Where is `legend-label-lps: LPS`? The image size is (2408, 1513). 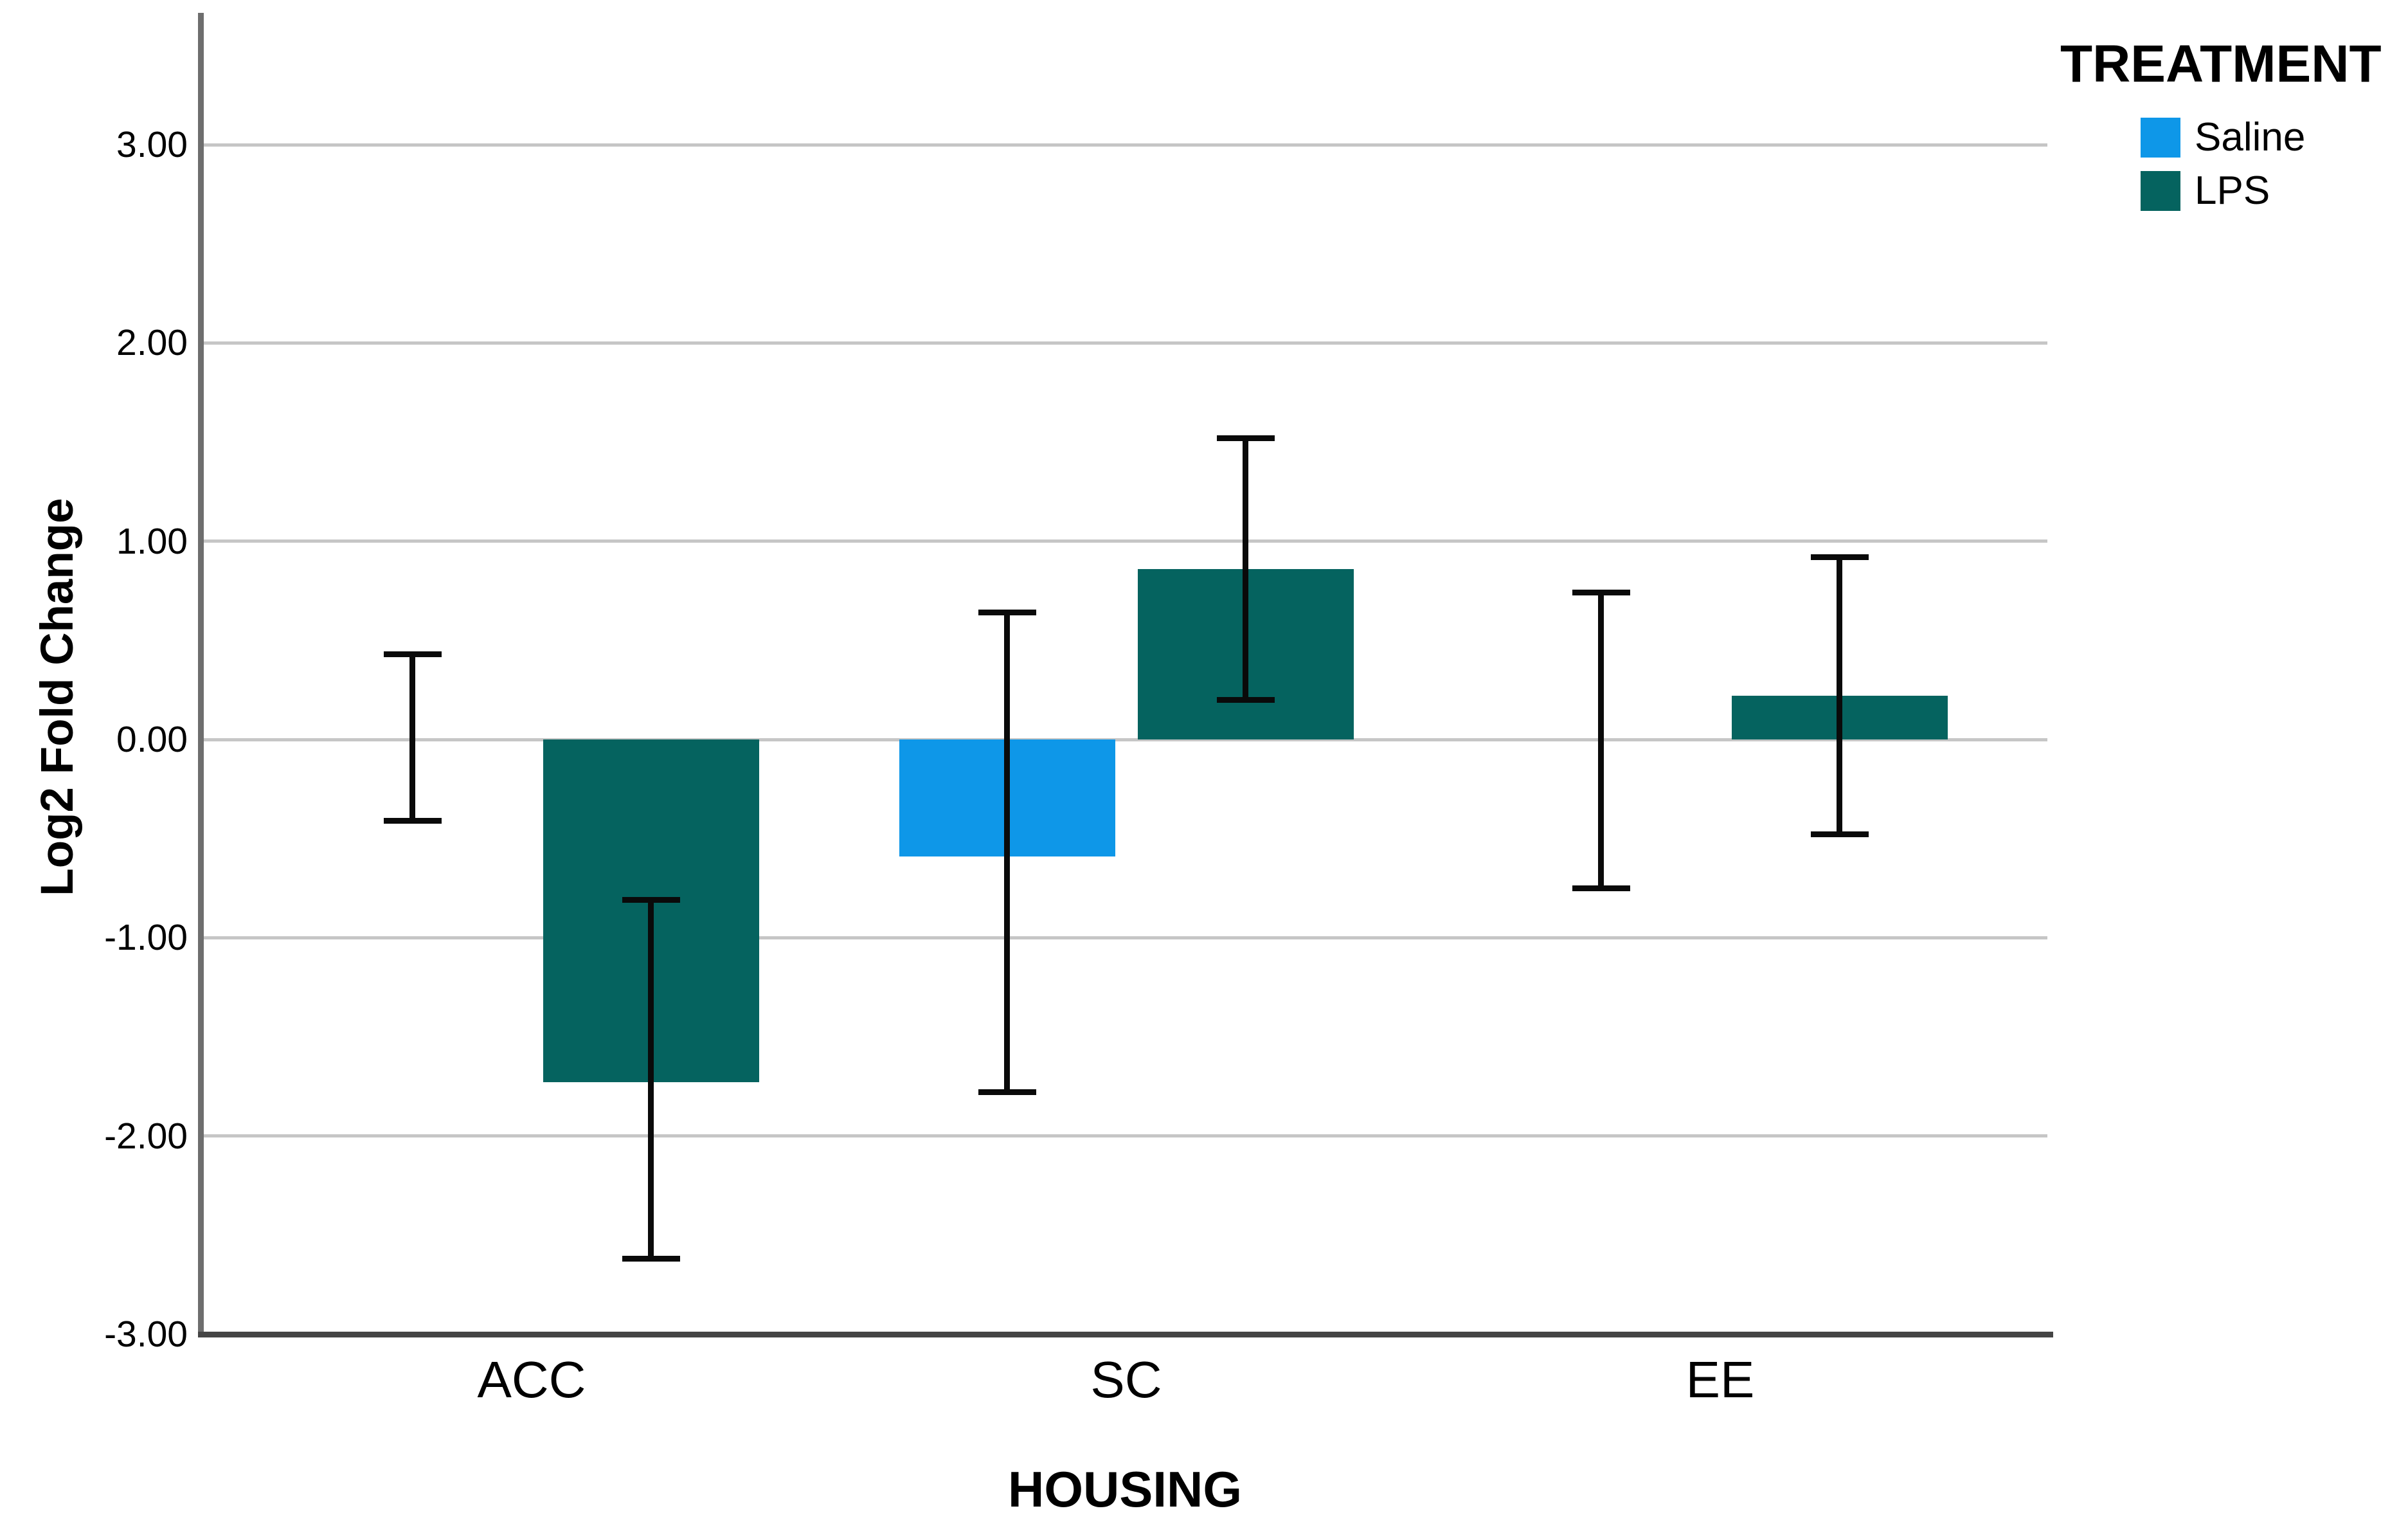
legend-label-lps: LPS is located at coordinates (2232, 190).